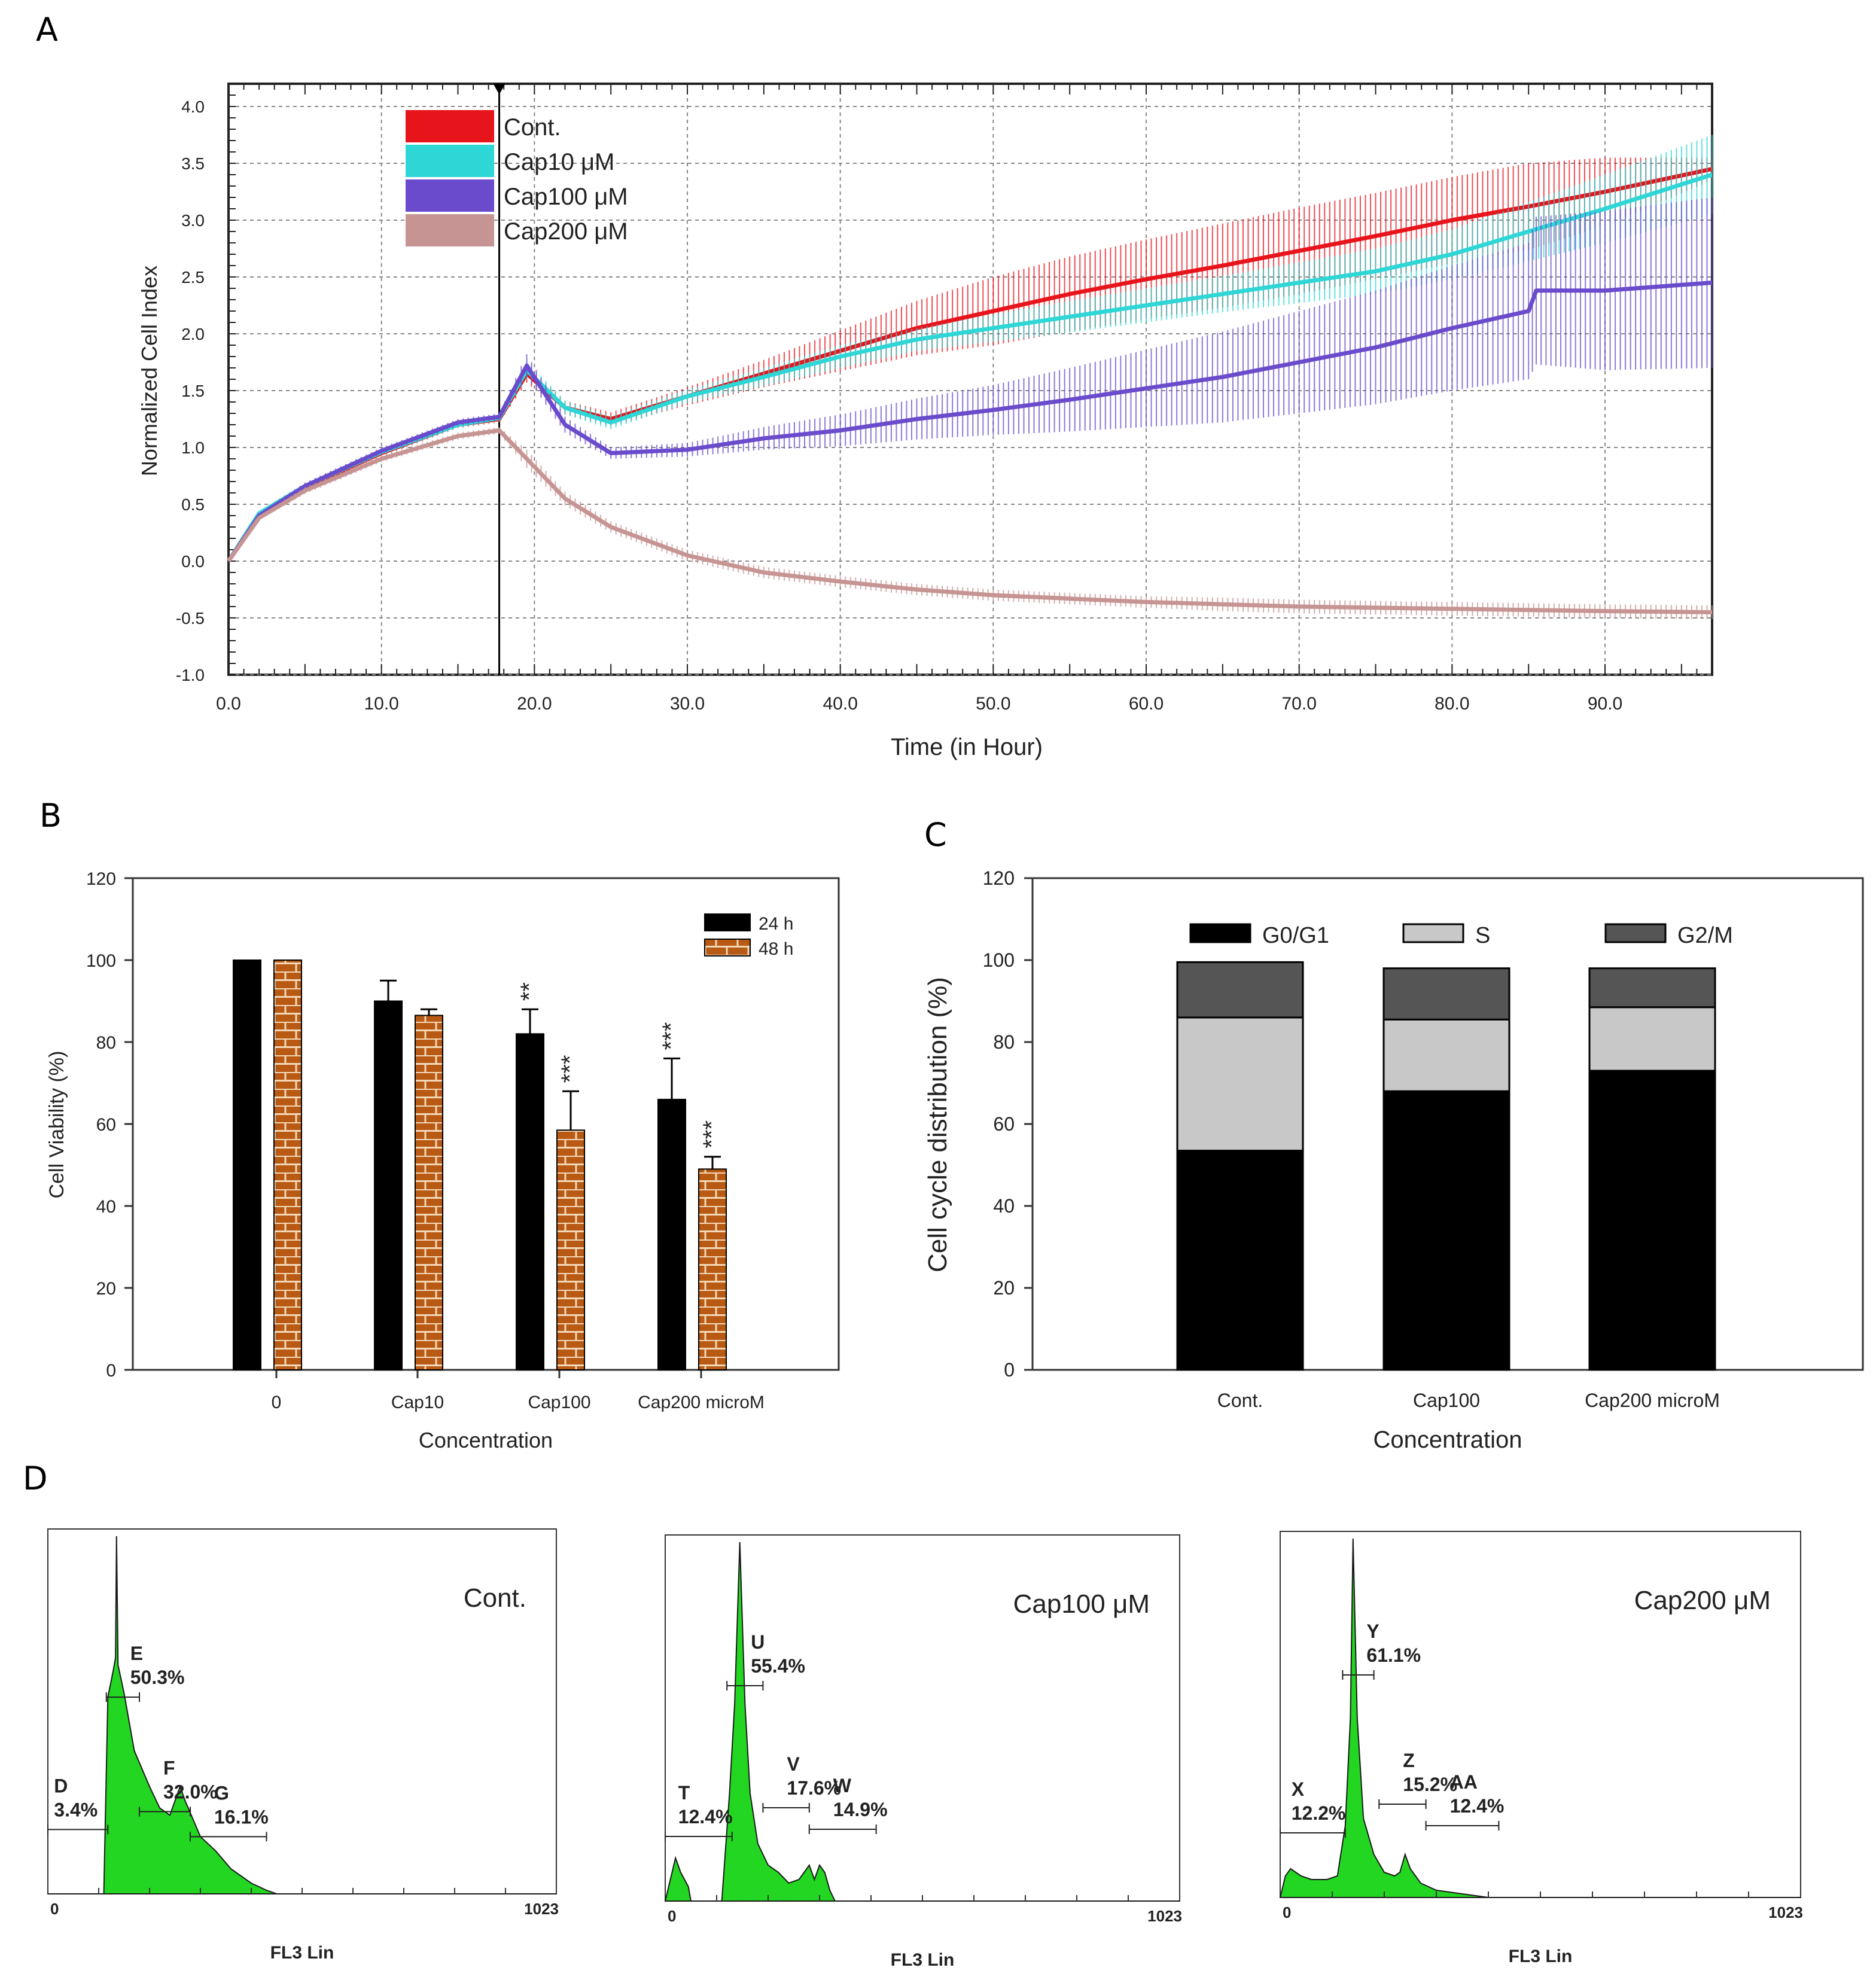 This screenshot has width=1876, height=1986. Describe the element at coordinates (149, 371) in the screenshot. I see `panel-a-y-axis-title: Normalized Cell Index` at that location.